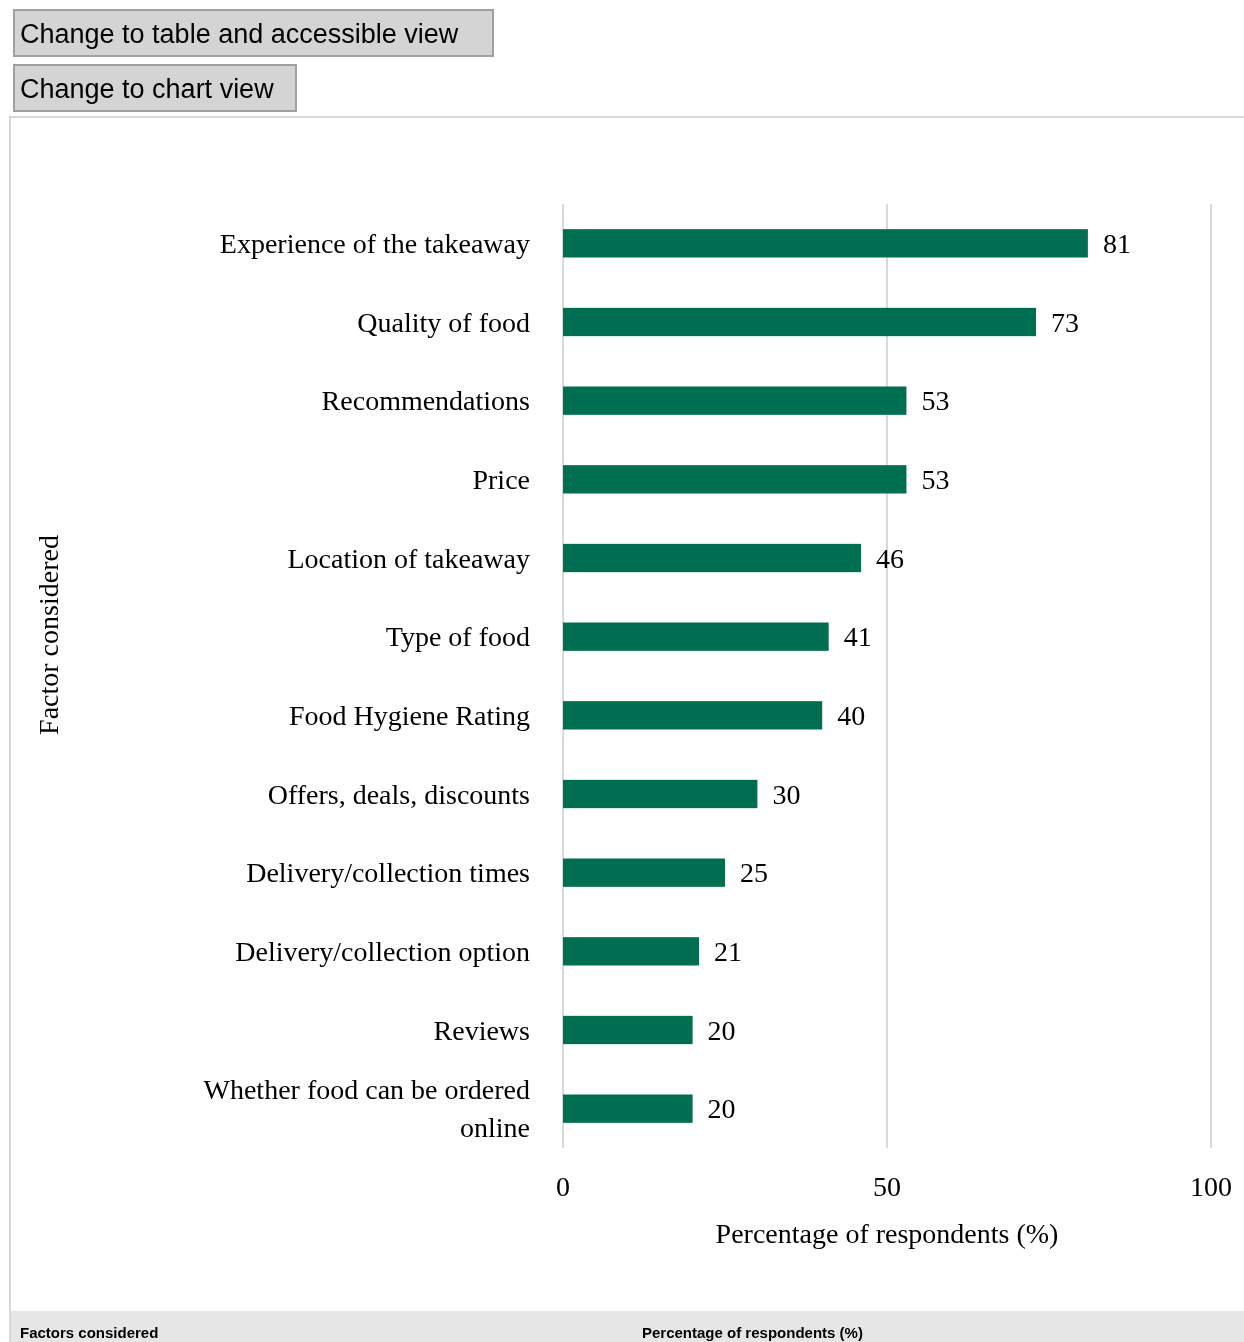 This screenshot has width=1244, height=1342. What do you see at coordinates (89, 1332) in the screenshot?
I see `text: Factors considered` at bounding box center [89, 1332].